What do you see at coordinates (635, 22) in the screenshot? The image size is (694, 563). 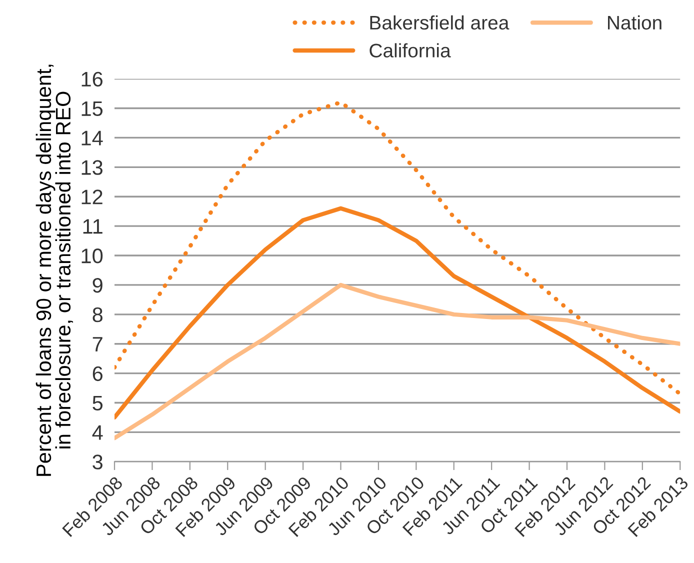 I see `legend-label: Nation` at bounding box center [635, 22].